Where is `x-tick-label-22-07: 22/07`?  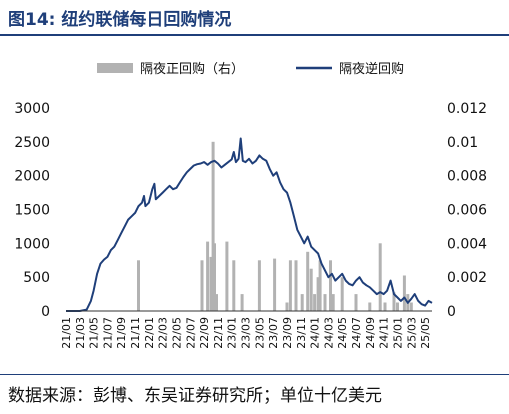 x-tick-label-22-07: 22/07 is located at coordinates (190, 333).